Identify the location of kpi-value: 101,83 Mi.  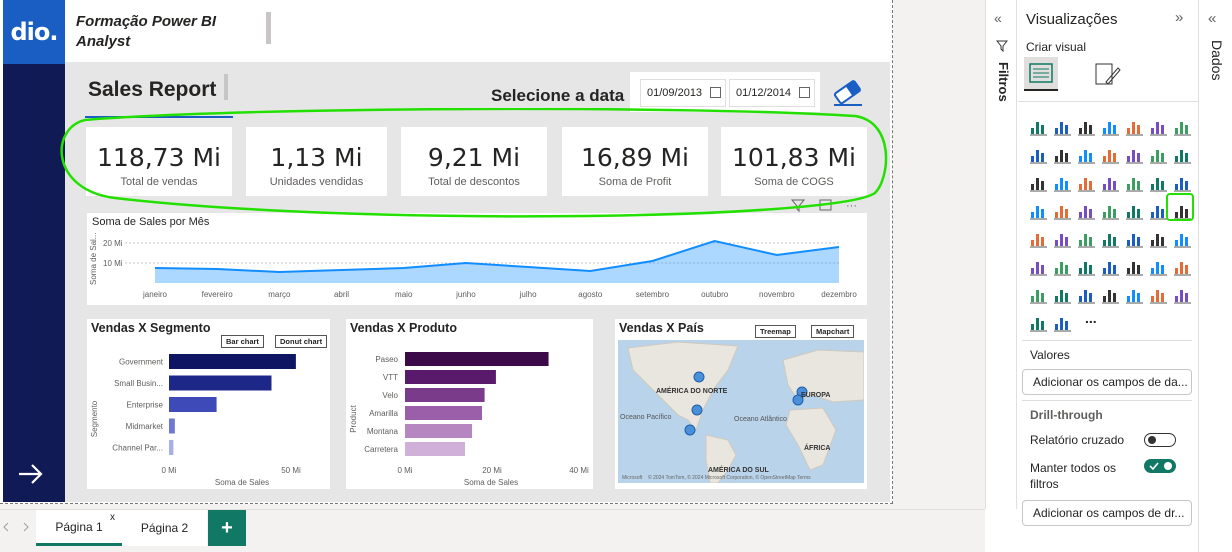
(794, 157).